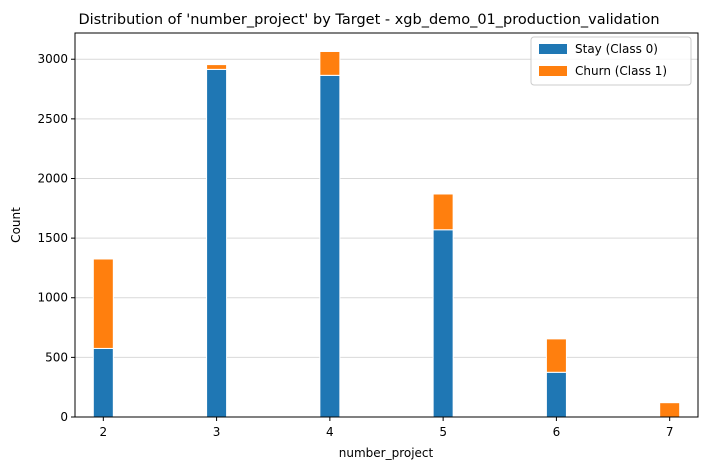  What do you see at coordinates (616, 49) in the screenshot?
I see `legend-label-stay: Stay (Class 0)` at bounding box center [616, 49].